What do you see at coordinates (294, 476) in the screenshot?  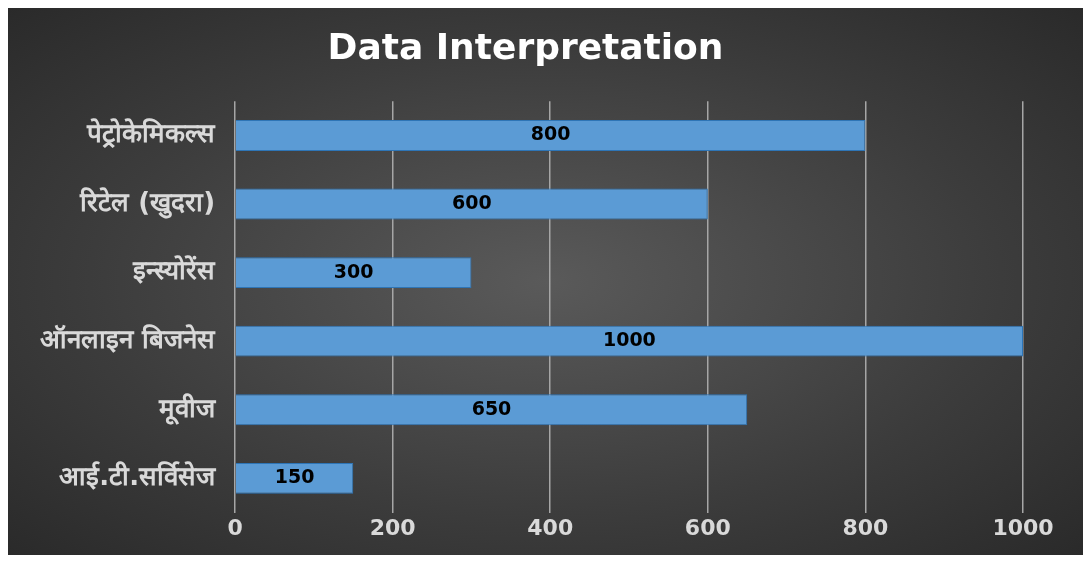 I see `data-label: 150` at bounding box center [294, 476].